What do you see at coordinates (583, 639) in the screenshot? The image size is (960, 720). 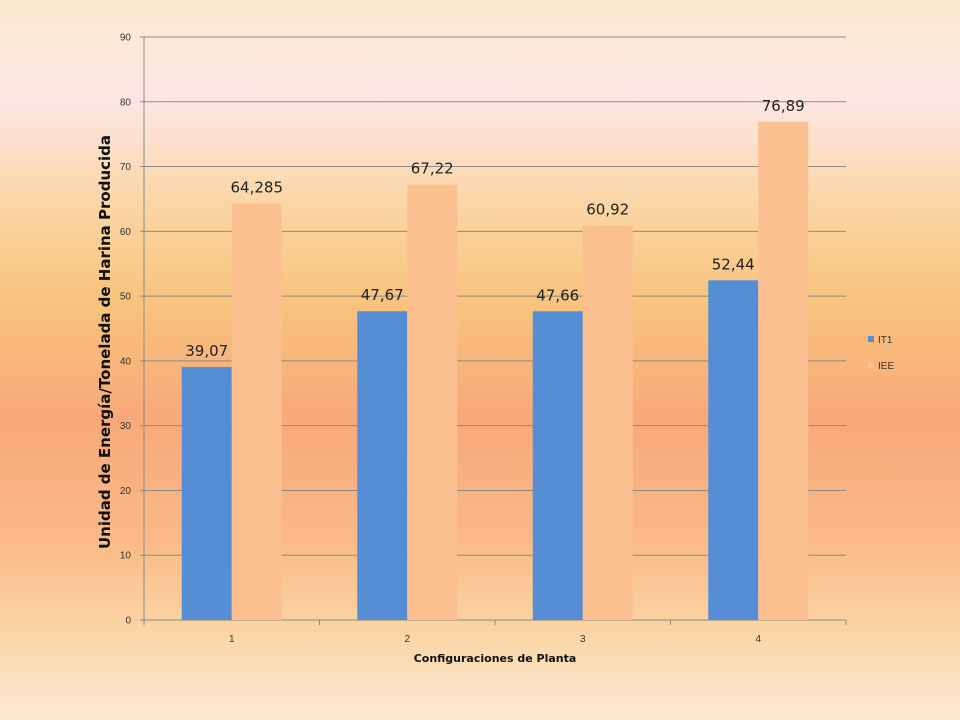 I see `x-tick-label: 3` at bounding box center [583, 639].